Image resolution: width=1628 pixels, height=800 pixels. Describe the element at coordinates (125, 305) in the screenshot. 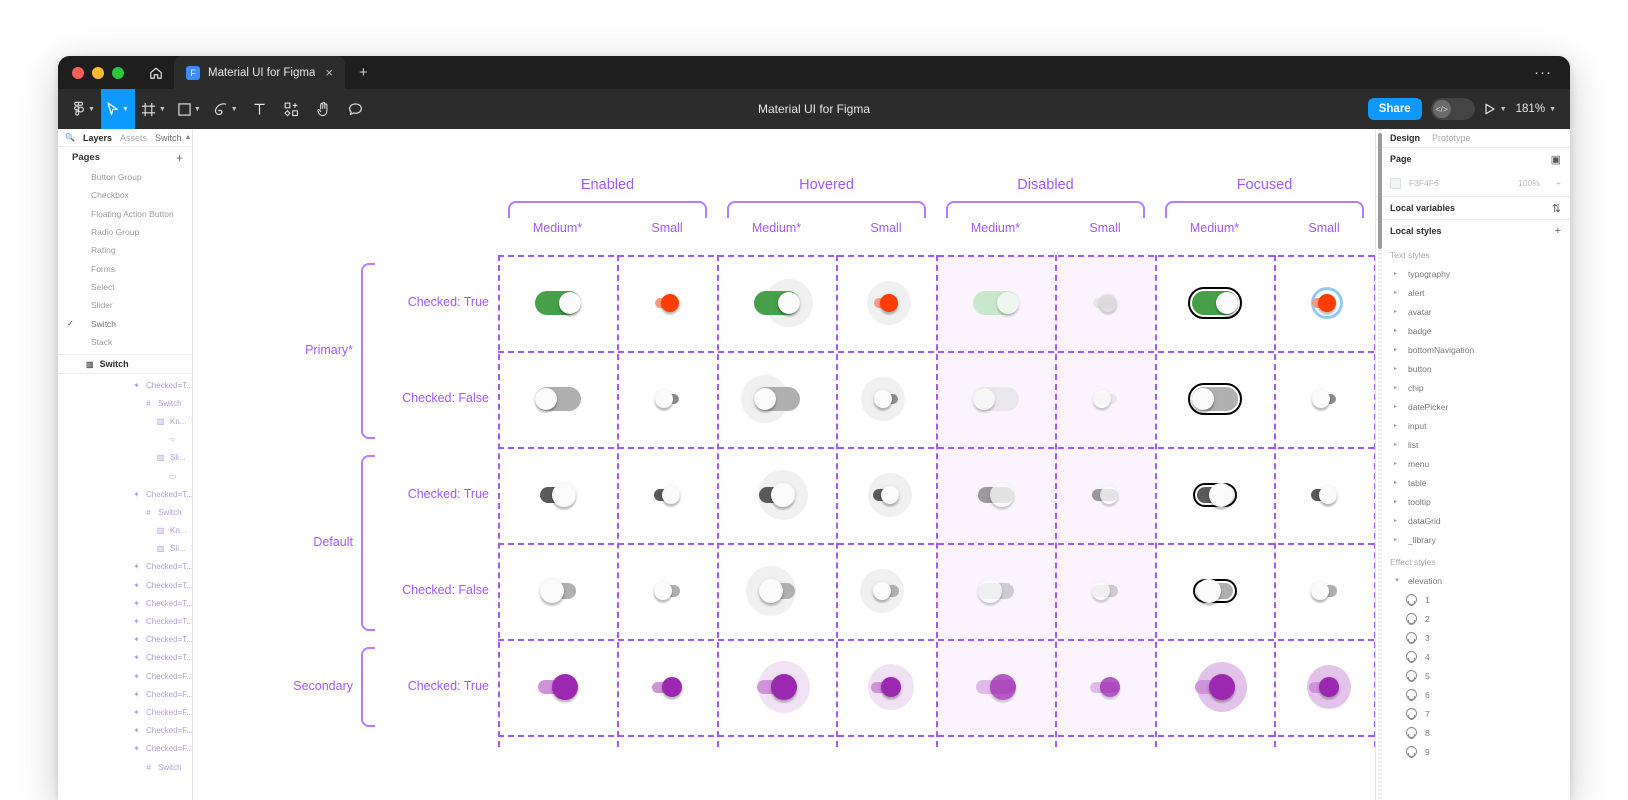

I see `page-item: Slider` at that location.